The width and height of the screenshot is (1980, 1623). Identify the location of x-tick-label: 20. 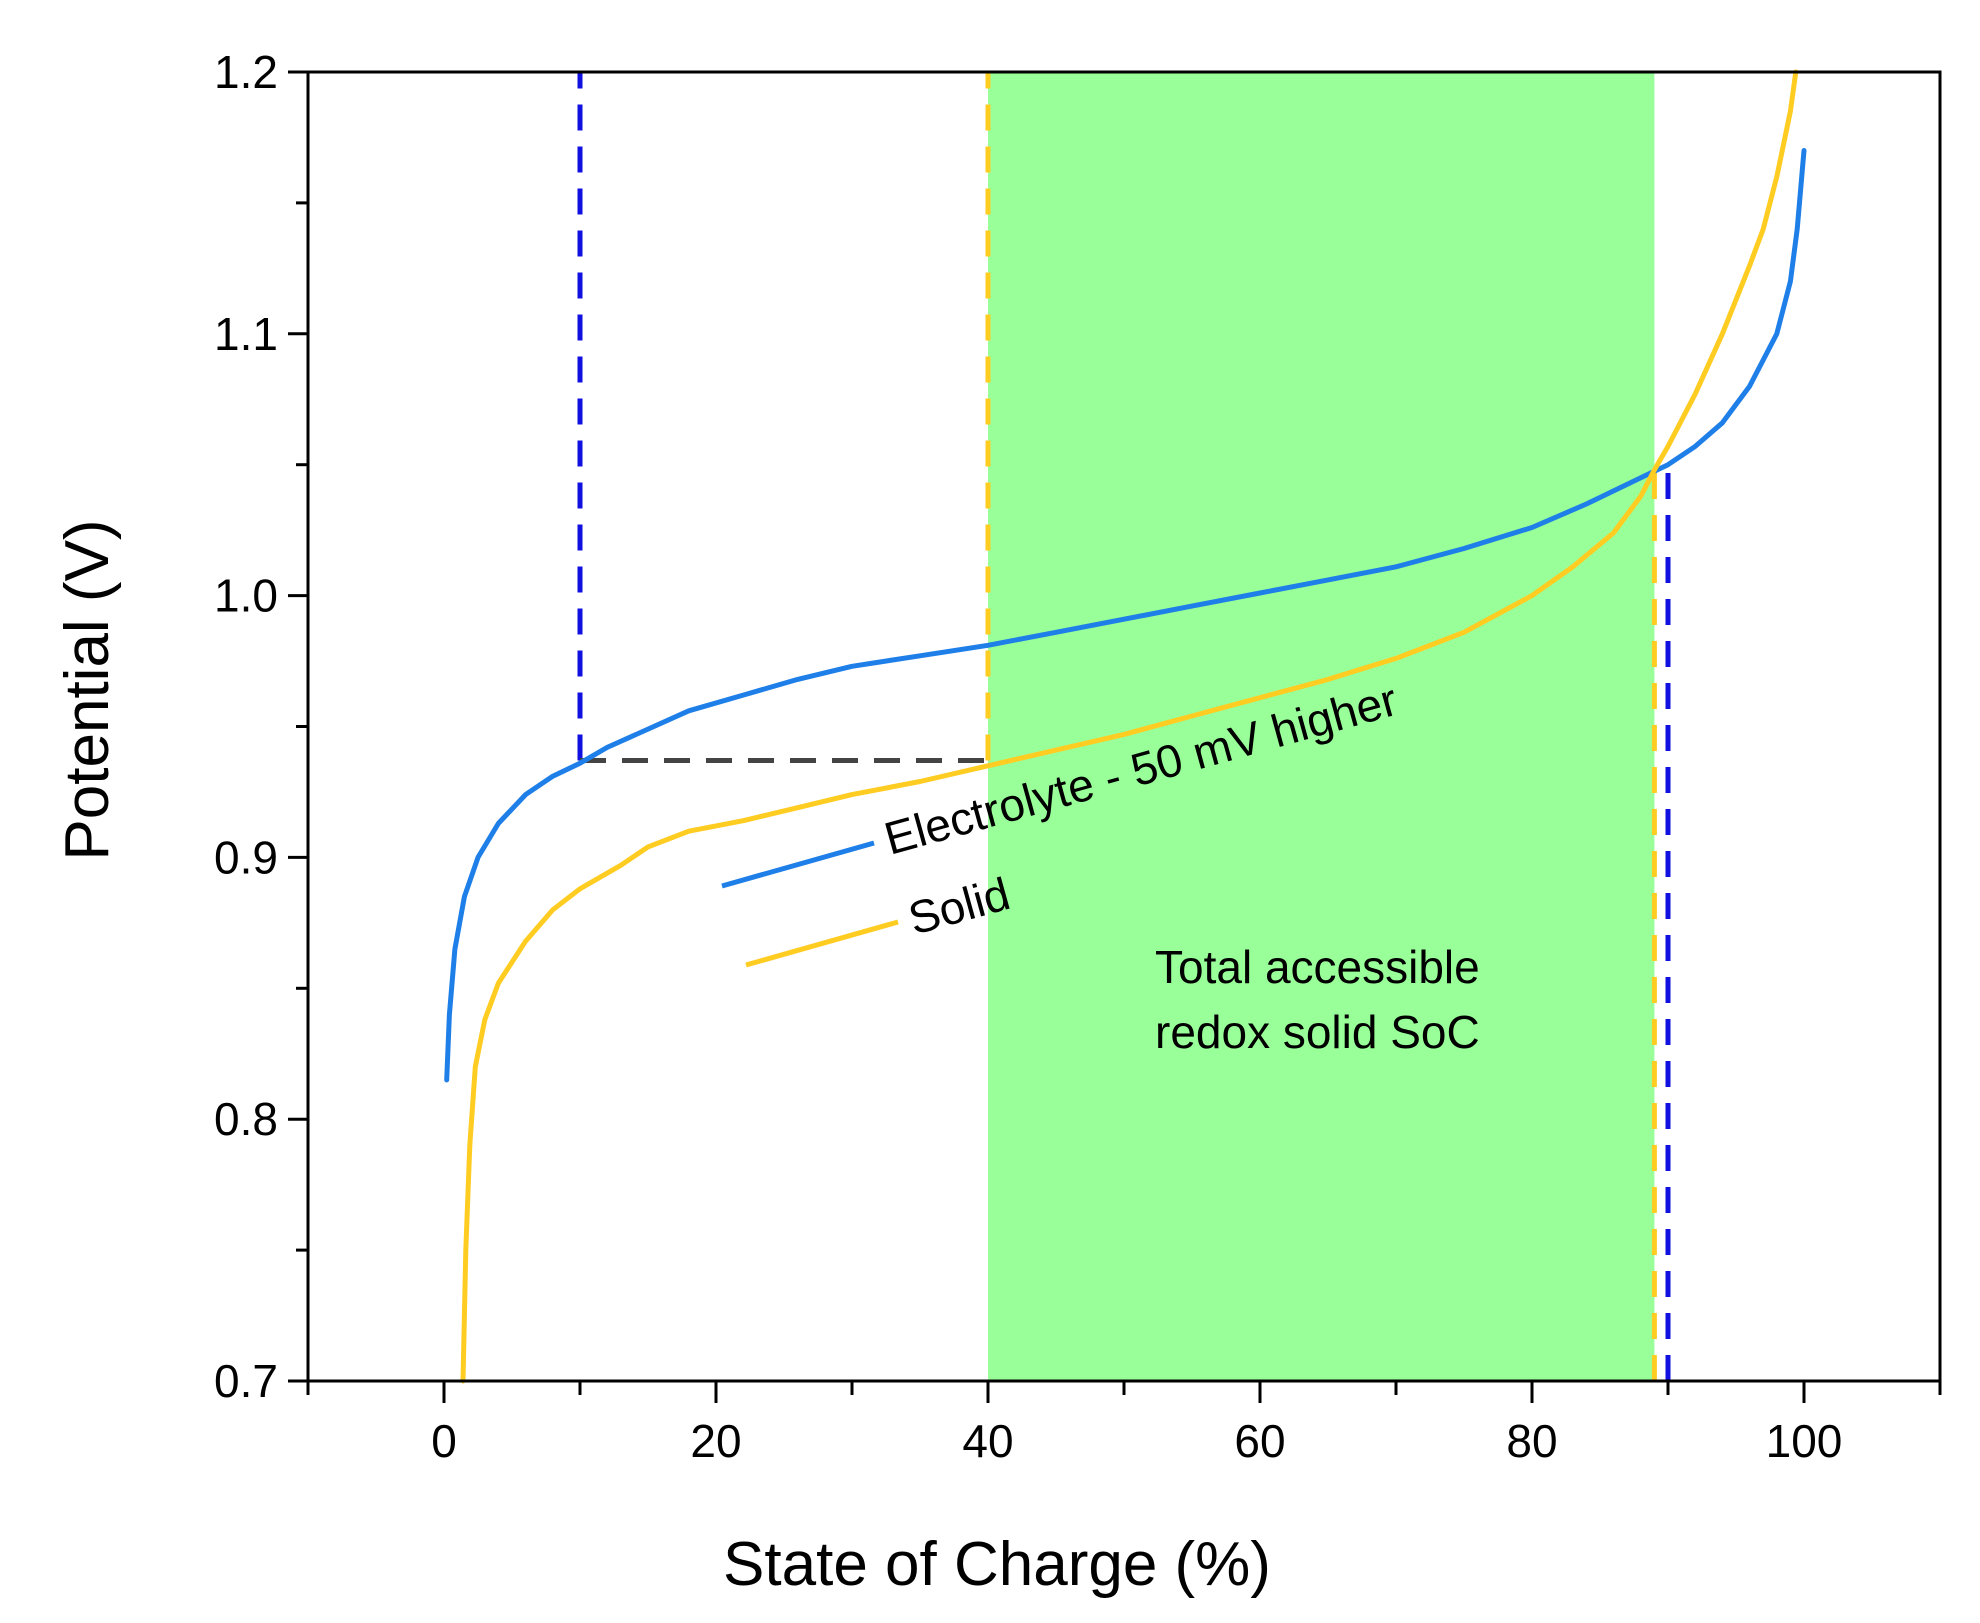
(715, 1441).